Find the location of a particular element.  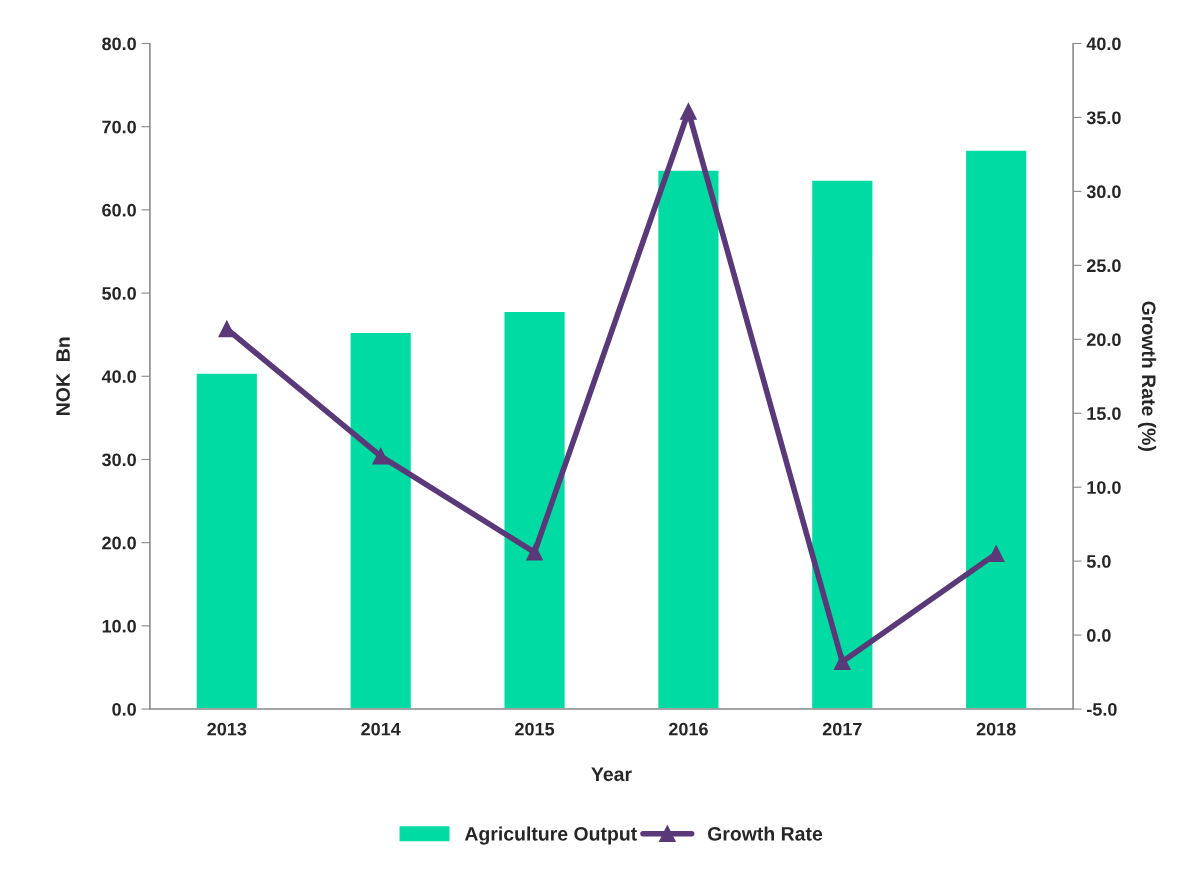

legend-label: Agriculture Output is located at coordinates (550, 835).